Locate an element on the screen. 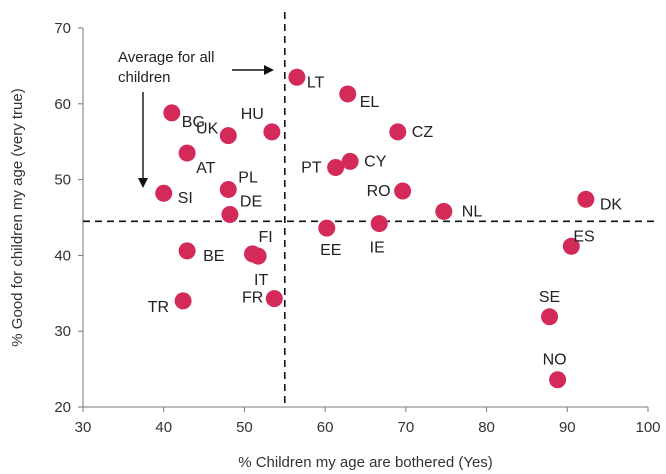  point-label-el: EL is located at coordinates (370, 102).